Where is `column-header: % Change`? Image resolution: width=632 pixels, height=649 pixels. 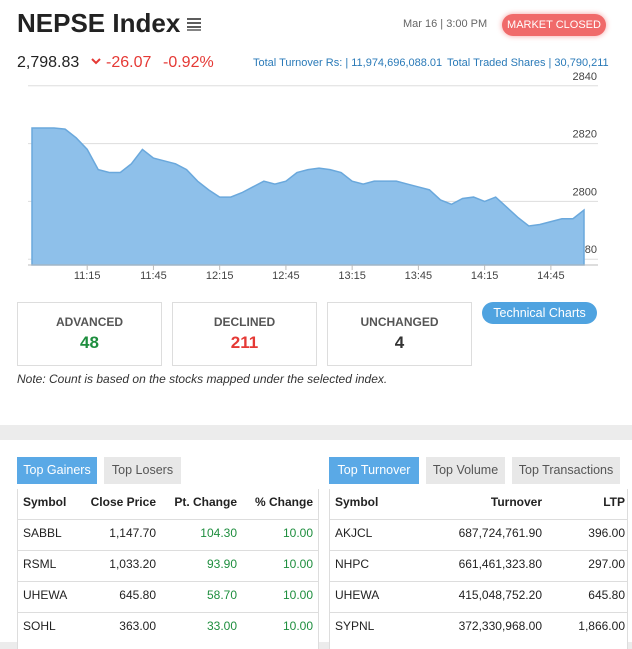
column-header: % Change is located at coordinates (283, 502).